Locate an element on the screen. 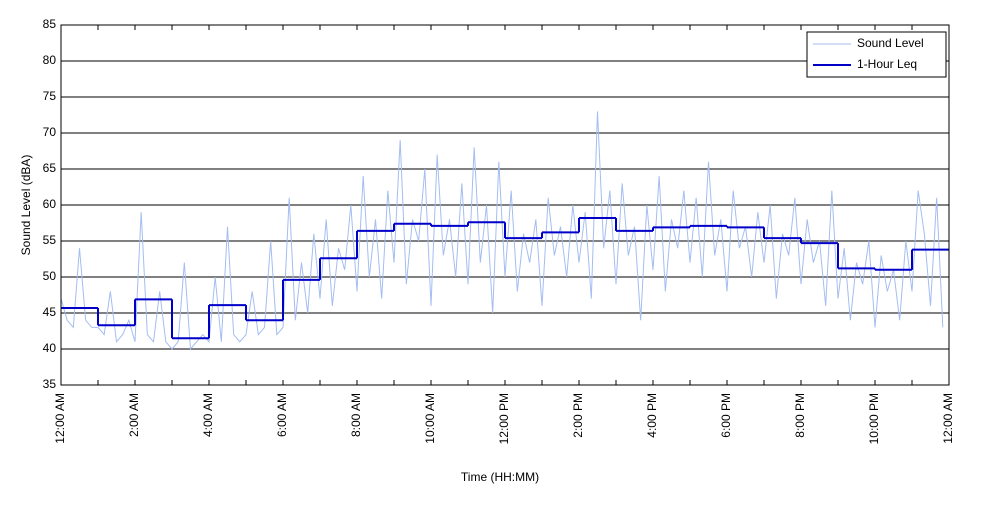 The height and width of the screenshot is (505, 1000). y-tick-label: 75 is located at coordinates (50, 96).